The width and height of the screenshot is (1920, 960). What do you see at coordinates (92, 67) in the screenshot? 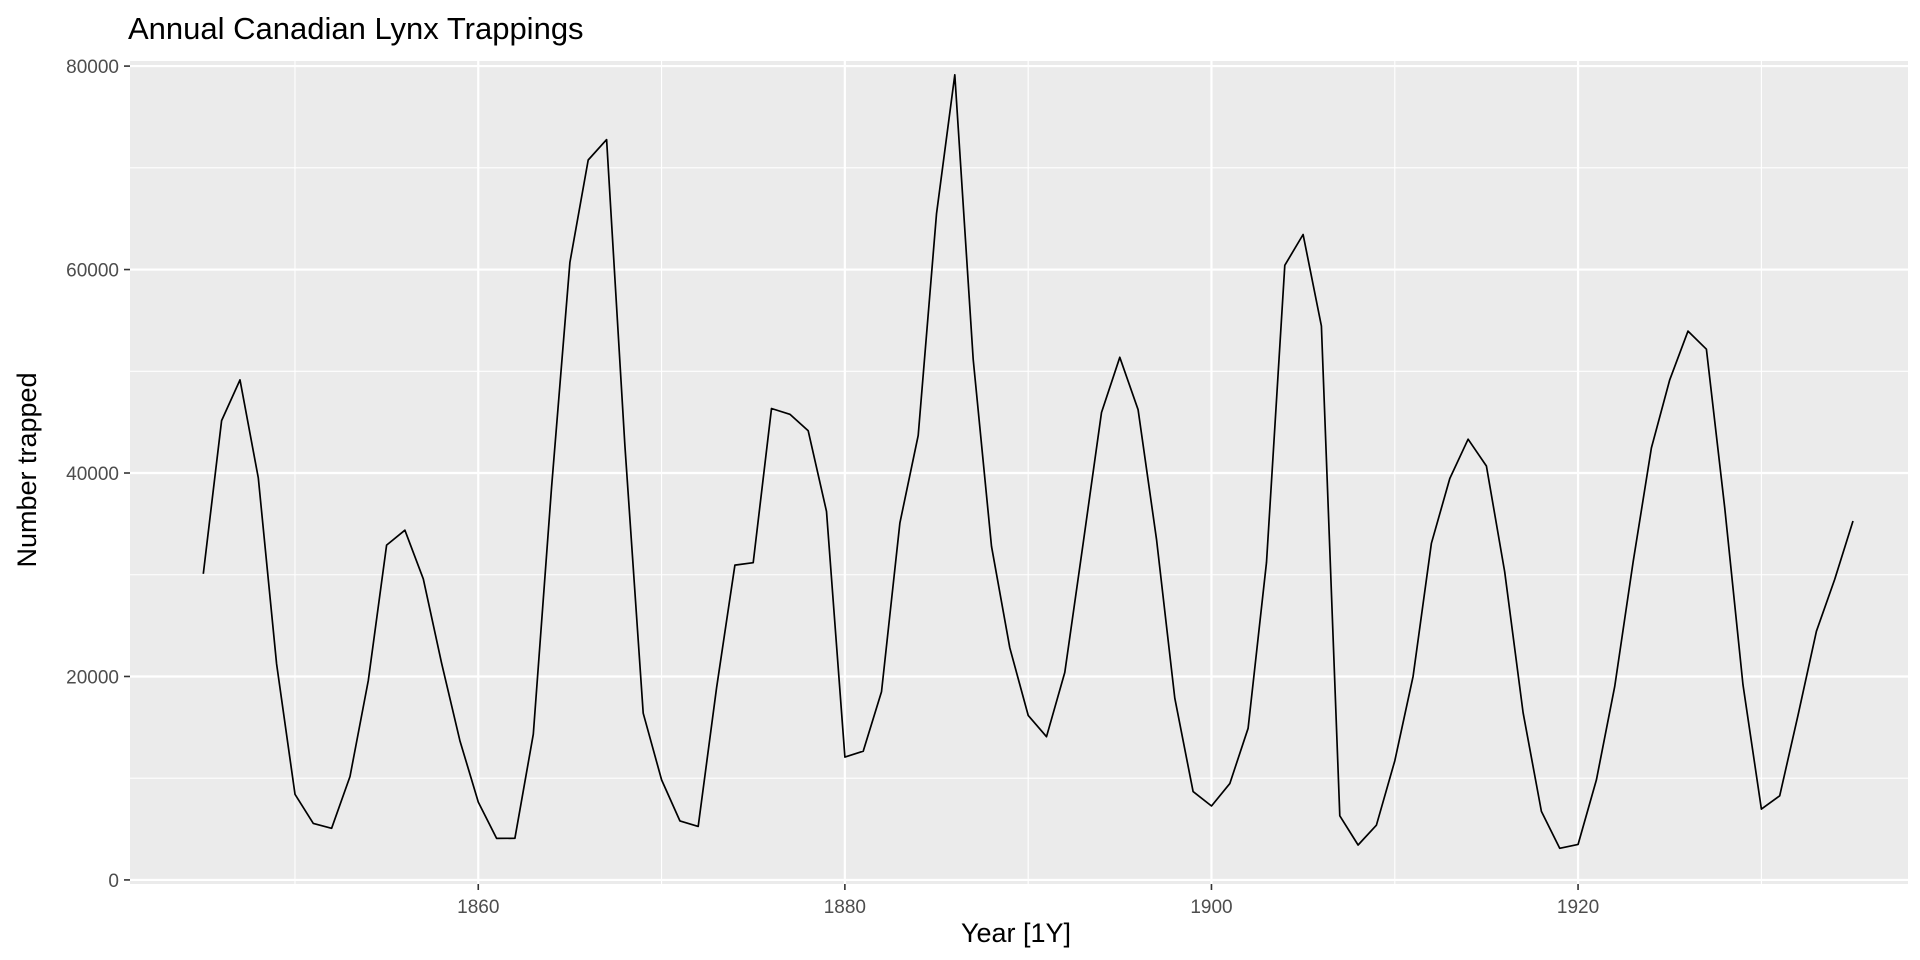
I see `y-tick-label: 80000` at bounding box center [92, 67].